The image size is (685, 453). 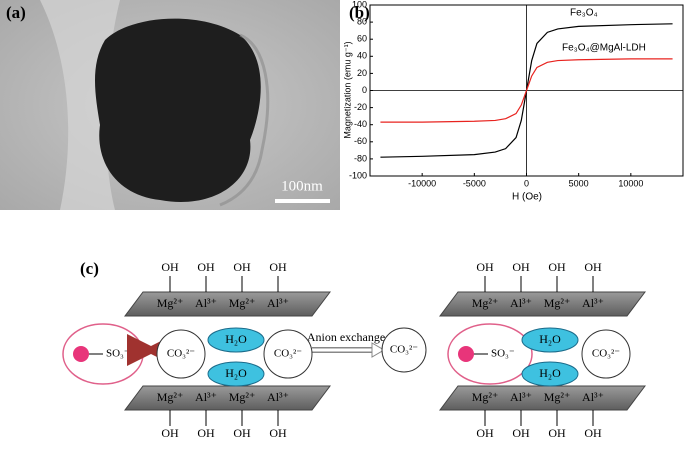 I want to click on y-tick-label: 60, so click(x=362, y=39).